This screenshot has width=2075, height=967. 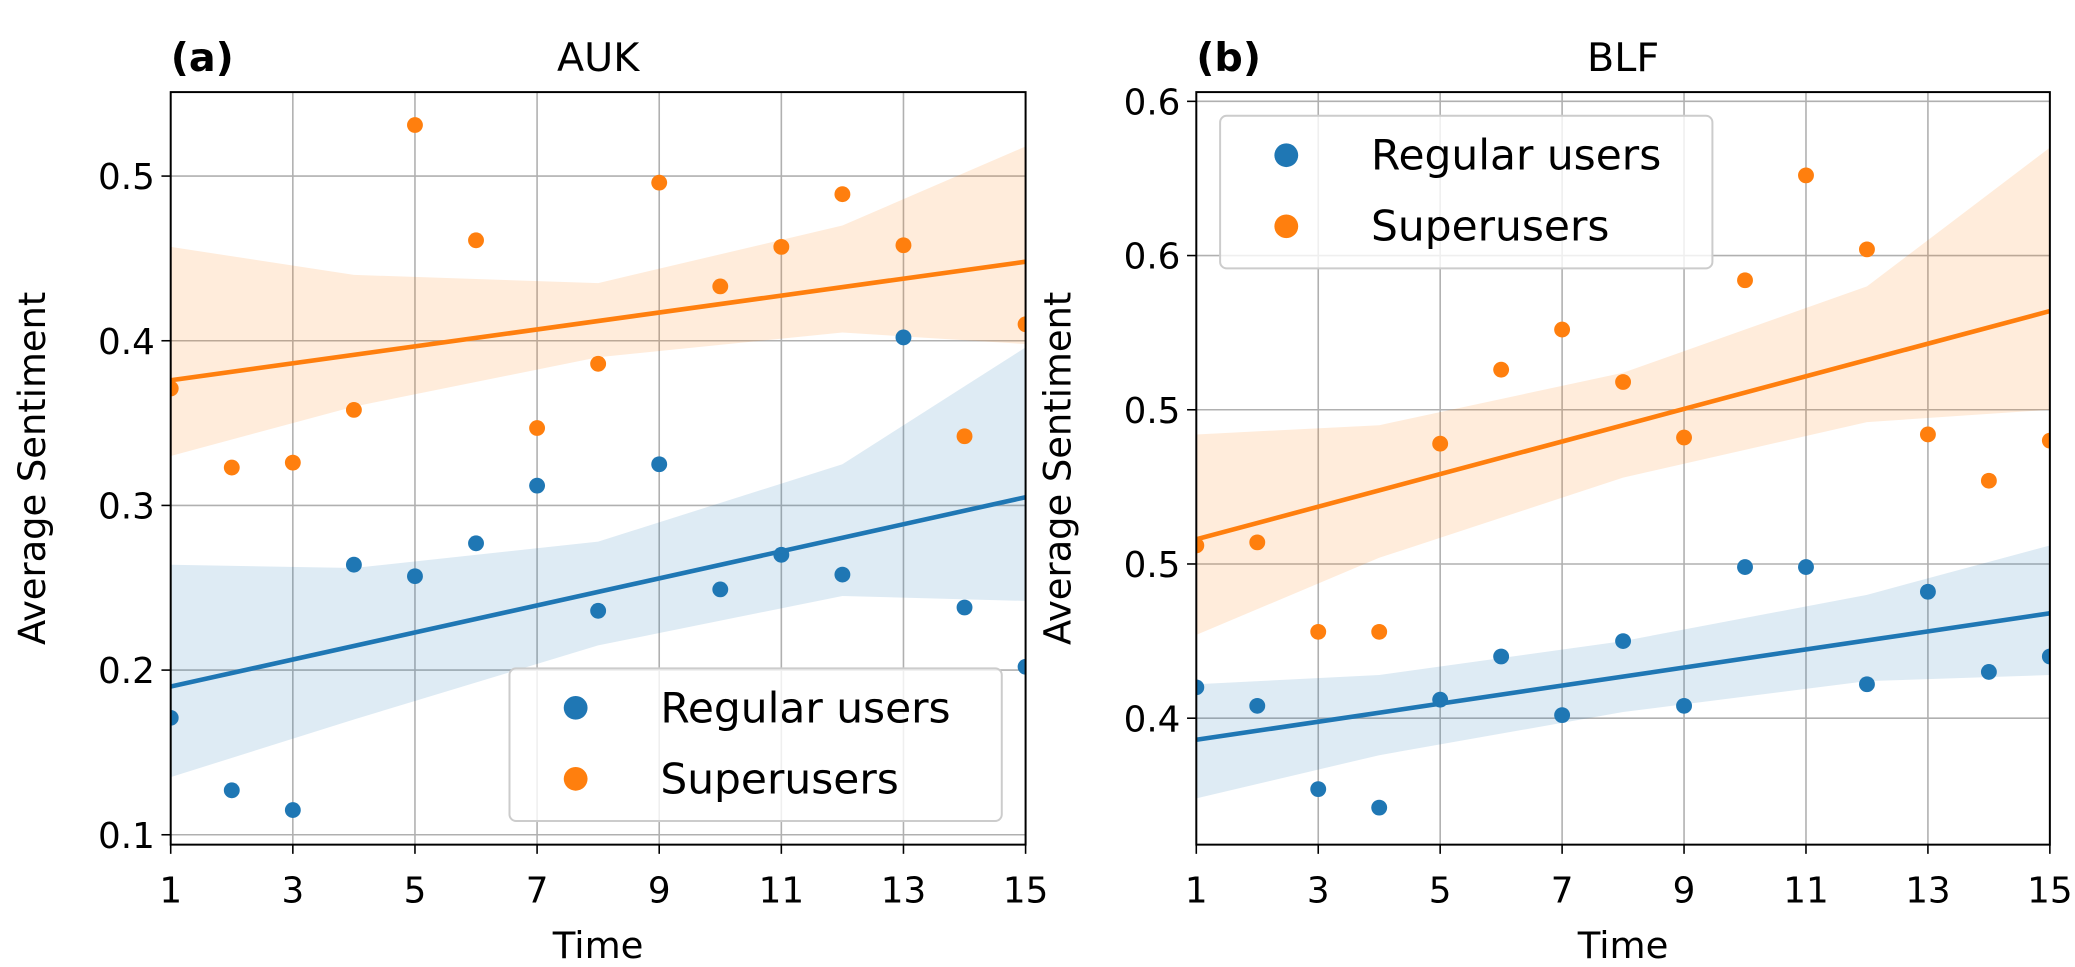 I want to click on legend-label: Superusers, so click(x=779, y=778).